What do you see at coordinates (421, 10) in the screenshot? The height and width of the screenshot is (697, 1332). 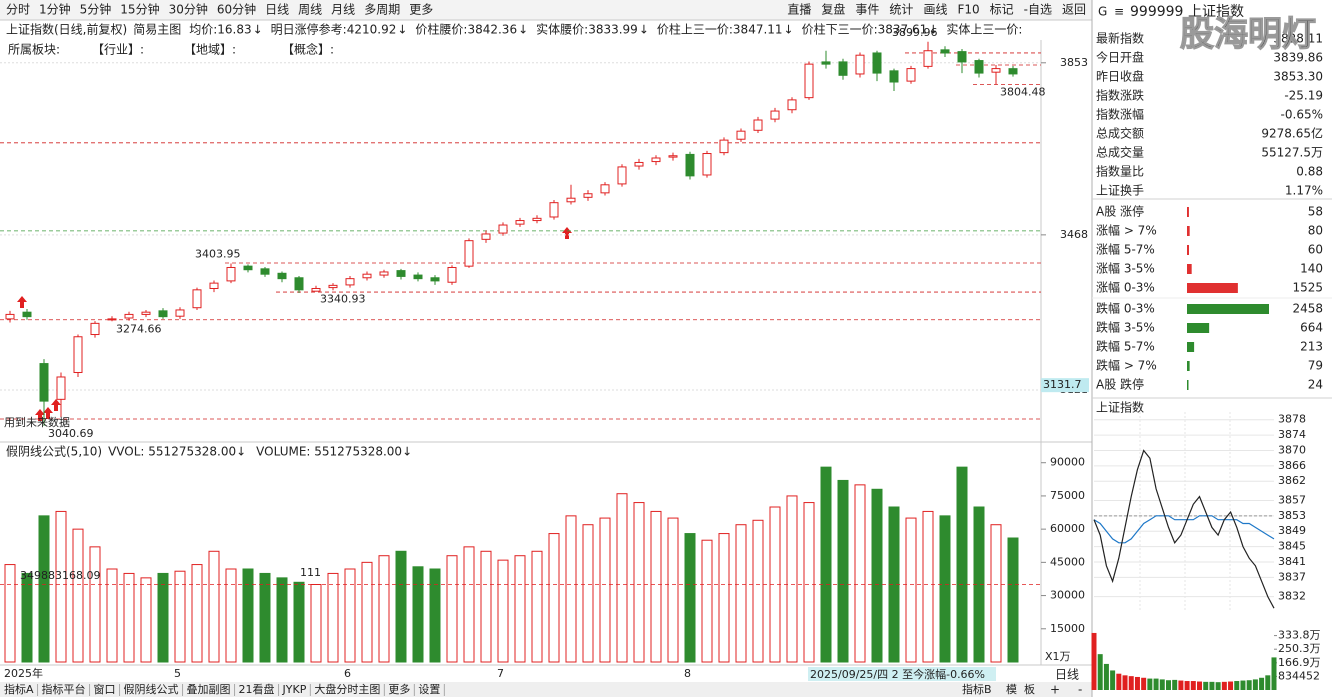 I see `period-tab: 更多` at bounding box center [421, 10].